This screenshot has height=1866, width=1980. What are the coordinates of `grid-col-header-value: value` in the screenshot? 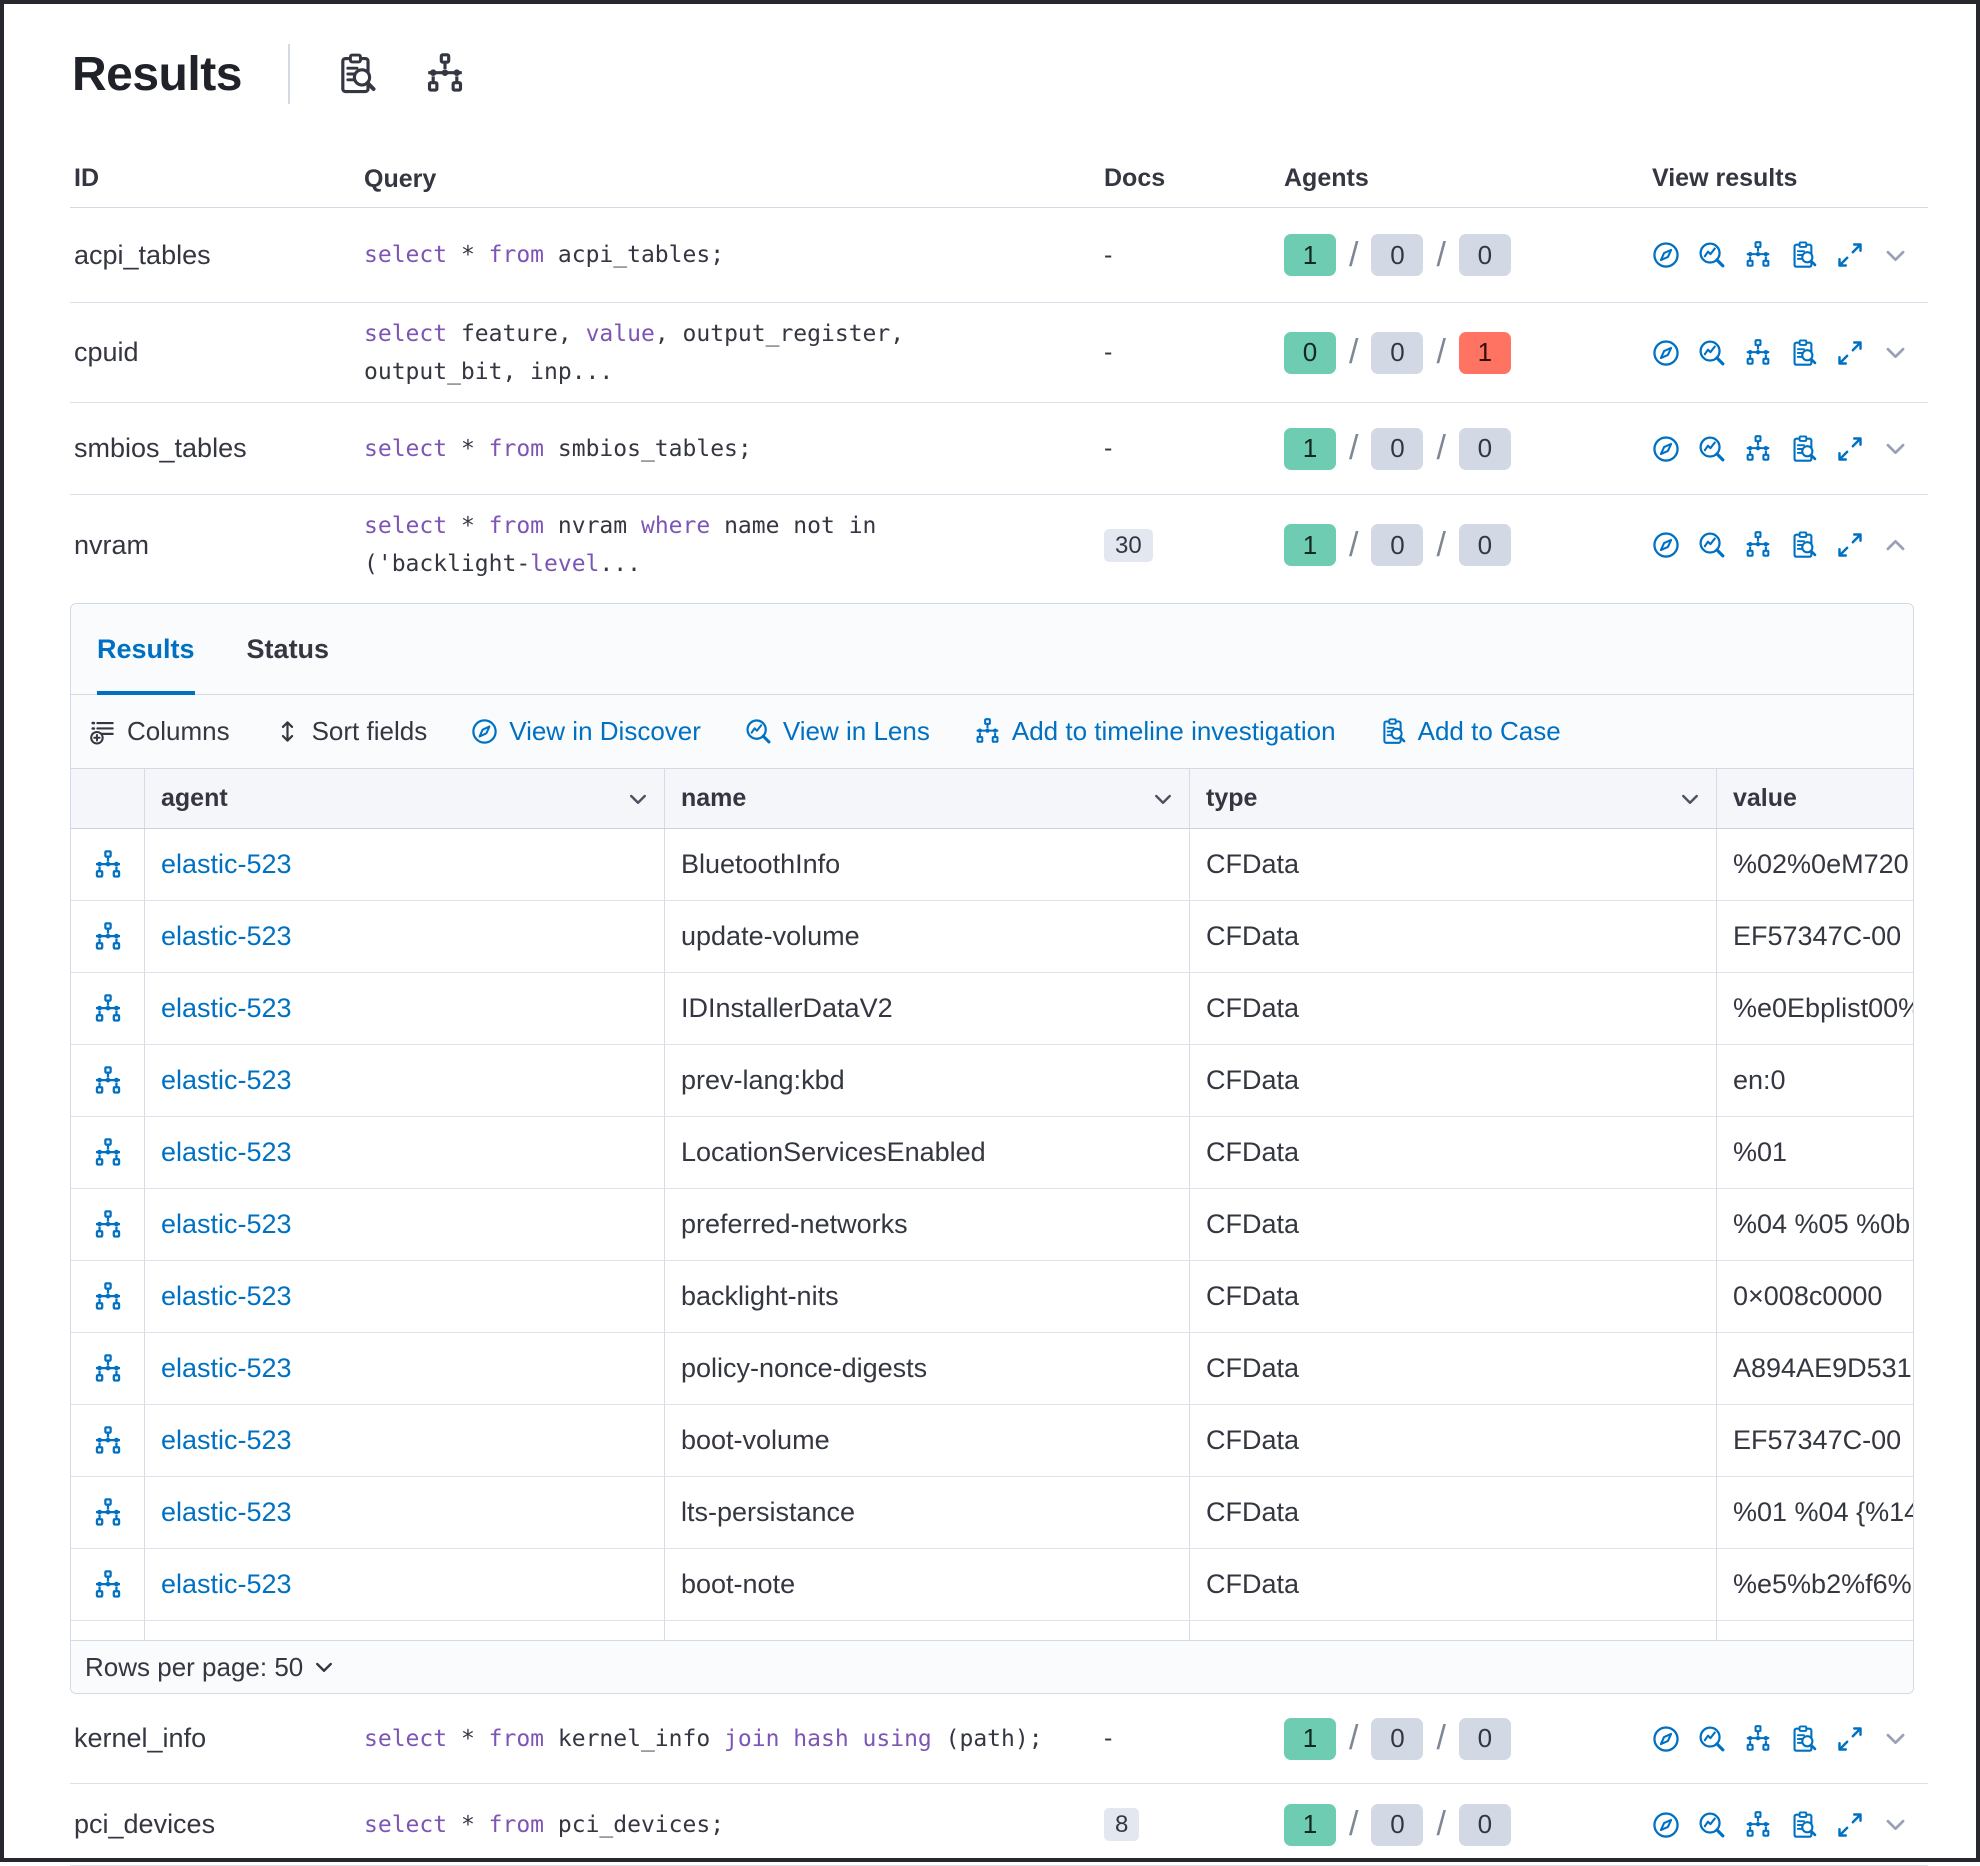 It's located at (1815, 798).